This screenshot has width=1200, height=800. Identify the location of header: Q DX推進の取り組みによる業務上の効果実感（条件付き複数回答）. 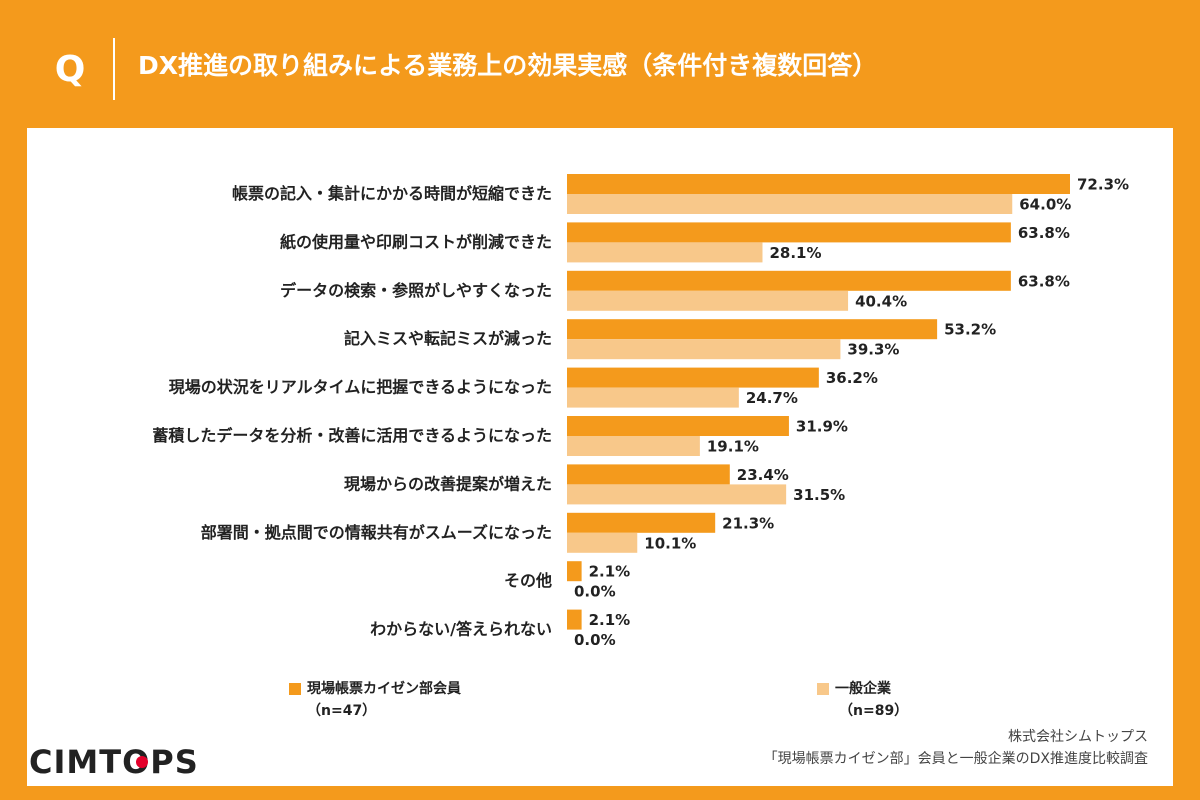
(600, 59).